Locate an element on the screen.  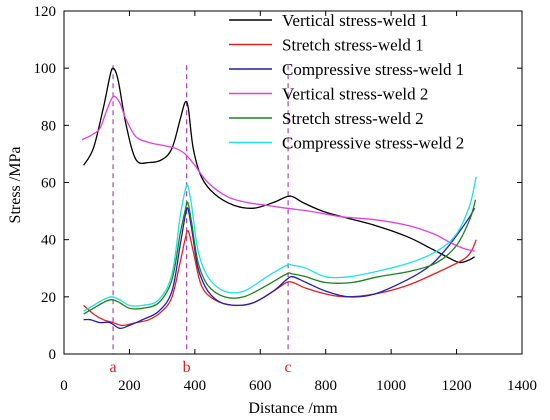
x-axis-title: Distance /mm is located at coordinates (293, 408).